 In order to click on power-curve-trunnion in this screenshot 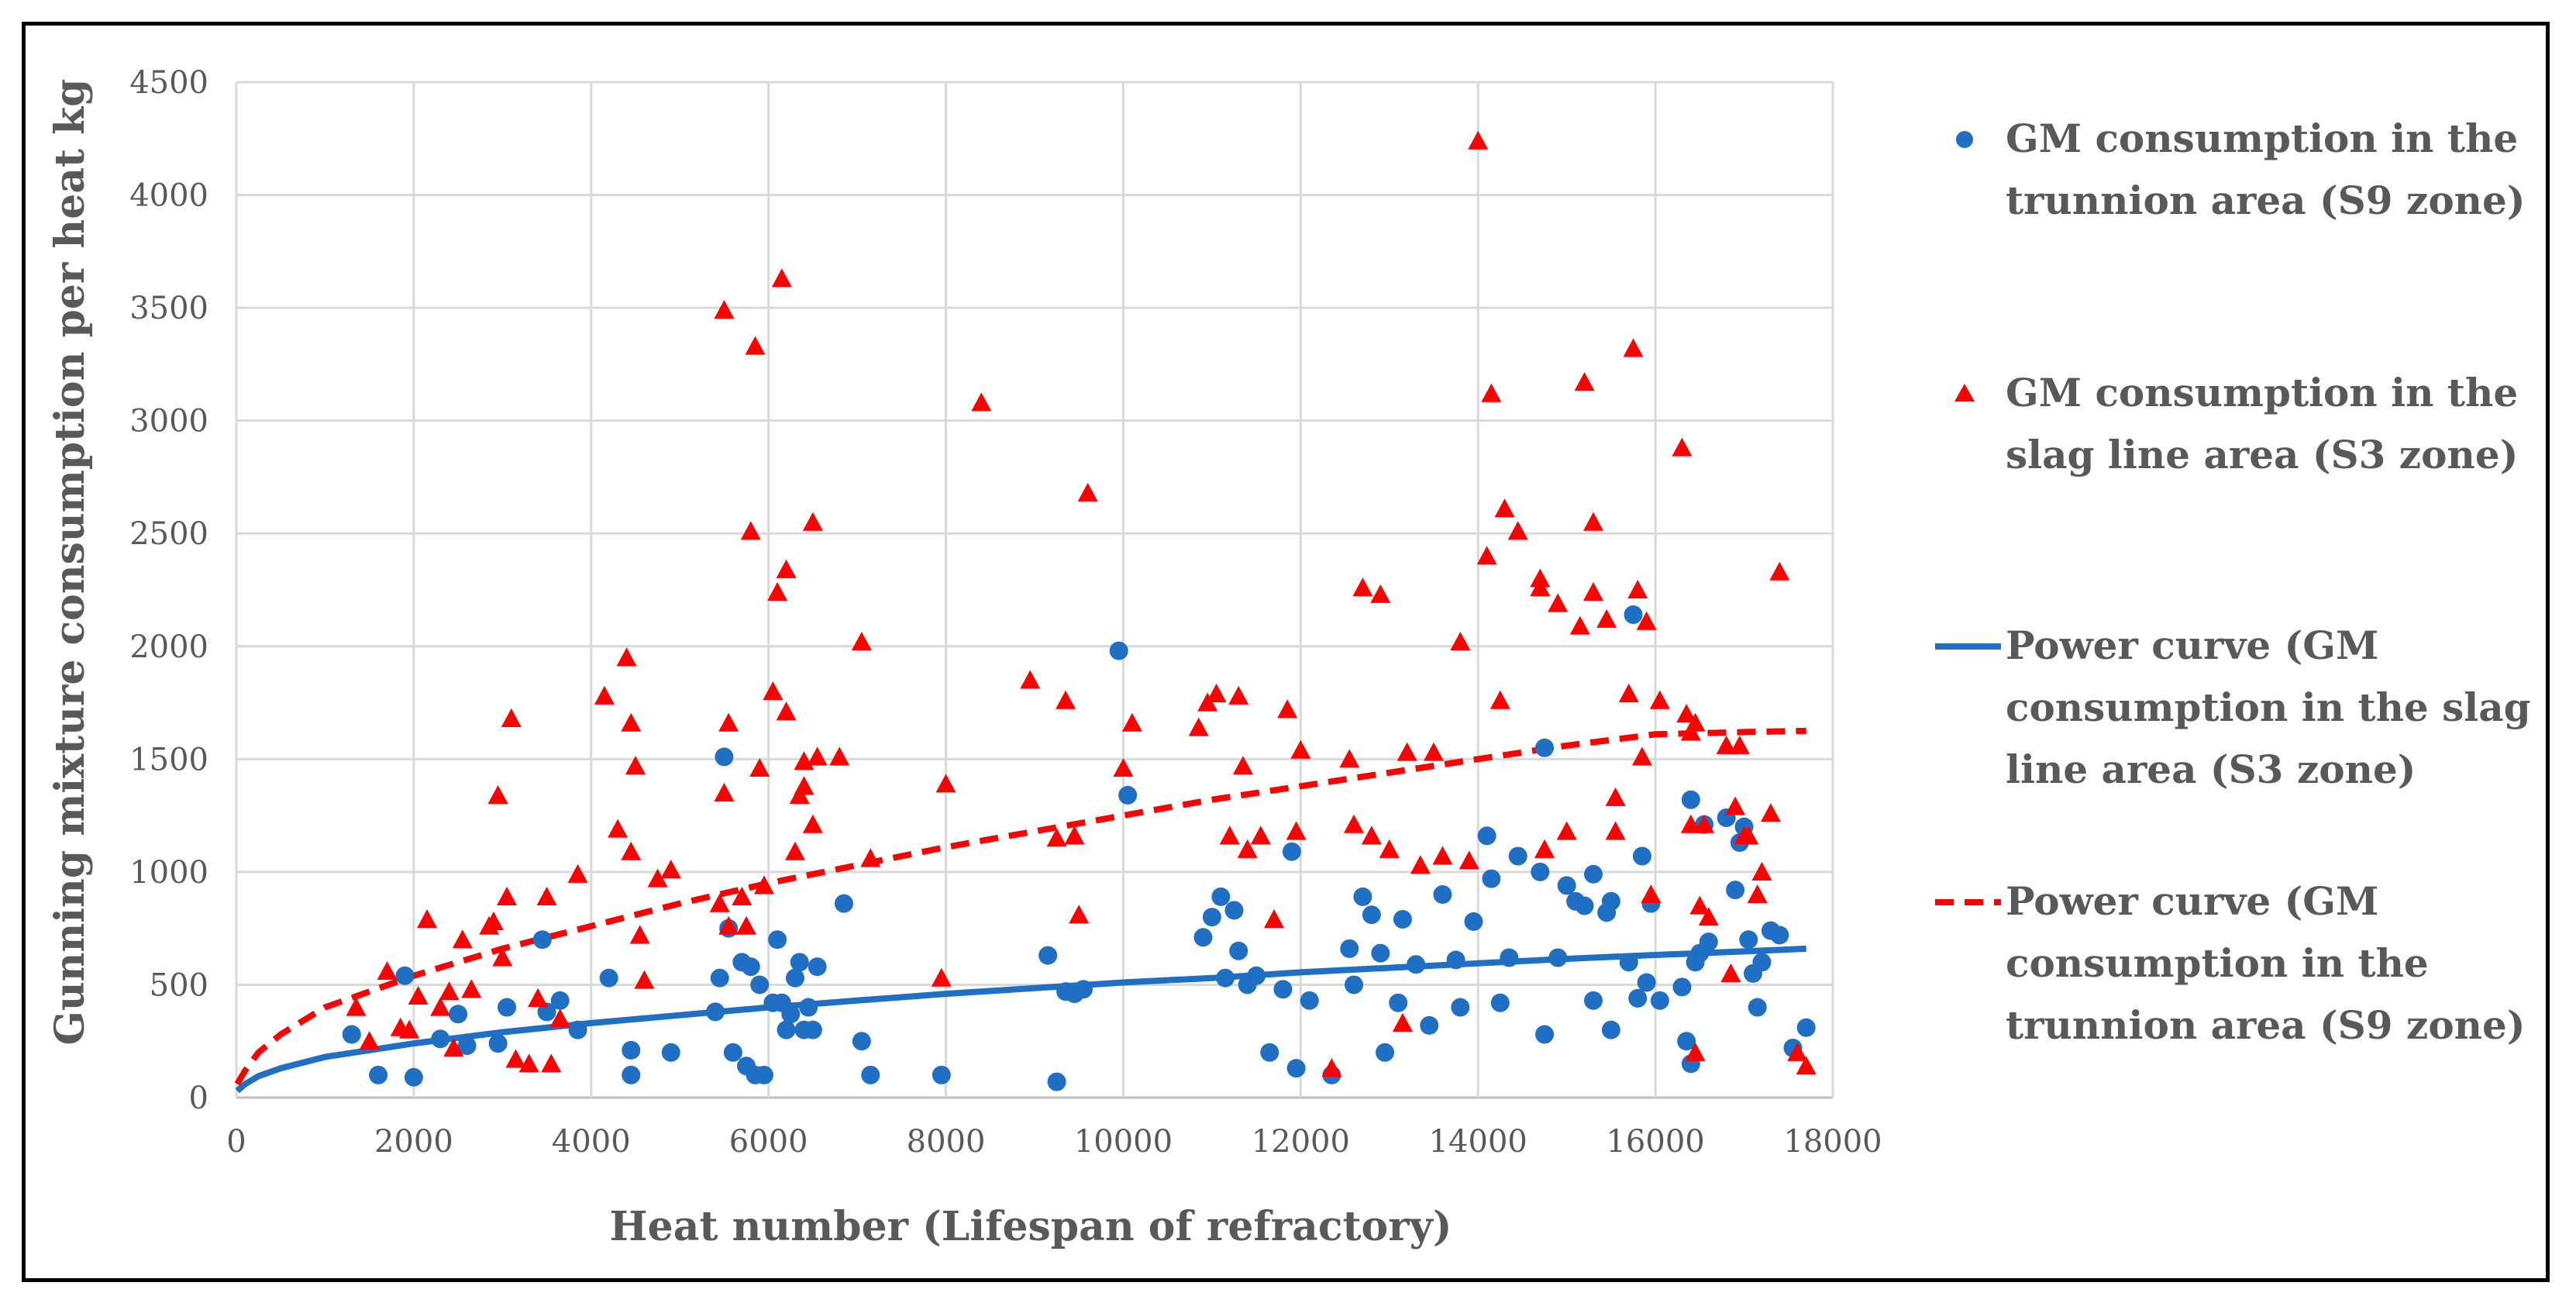, I will do `click(1020, 1019)`.